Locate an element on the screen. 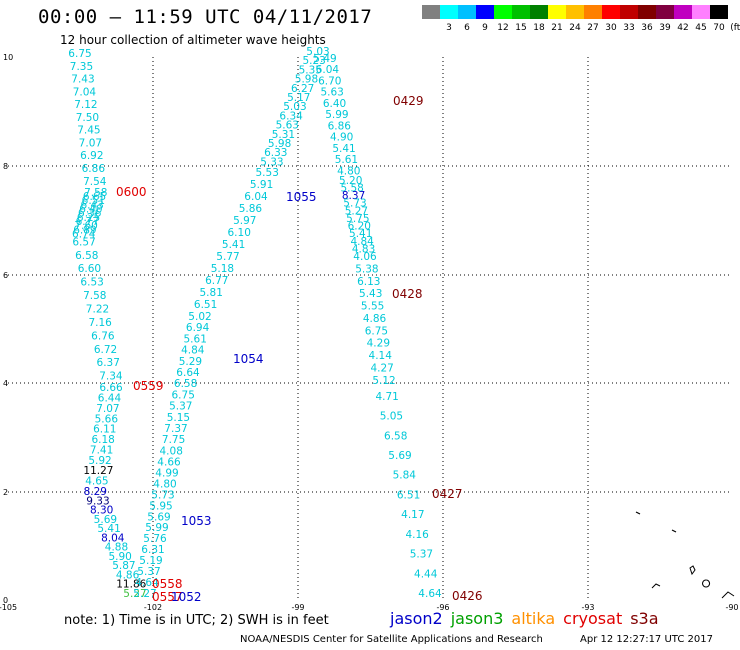 Image resolution: width=740 pixels, height=650 pixels. y-tick-label: 0 is located at coordinates (5, 600).